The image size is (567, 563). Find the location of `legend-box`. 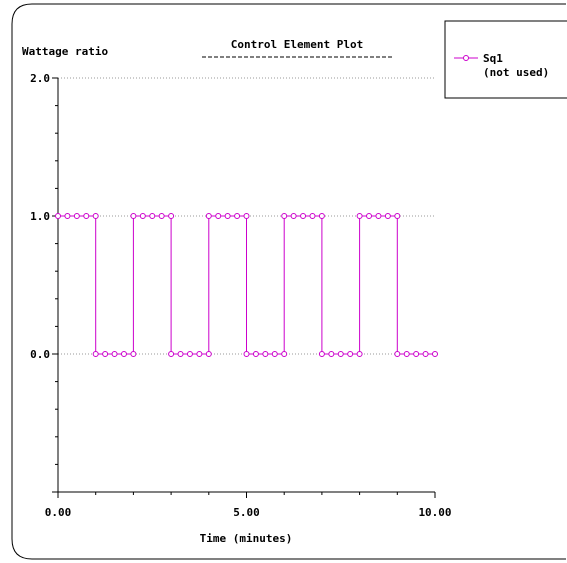

legend-box is located at coordinates (505, 59).